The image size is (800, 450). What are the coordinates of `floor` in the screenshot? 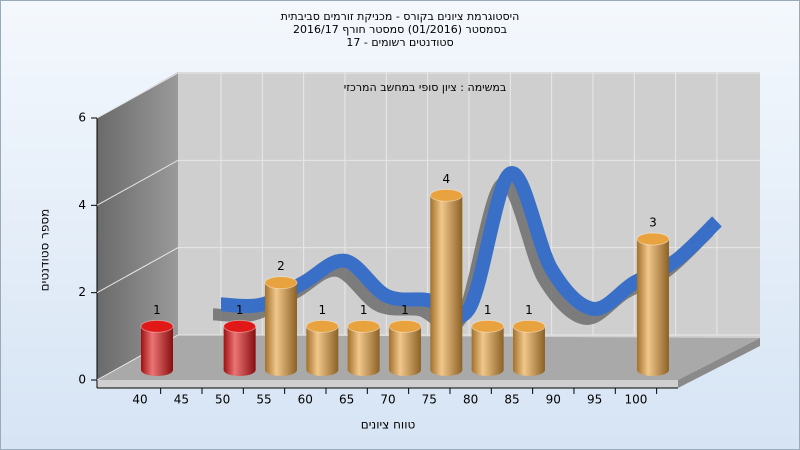 It's located at (428, 357).